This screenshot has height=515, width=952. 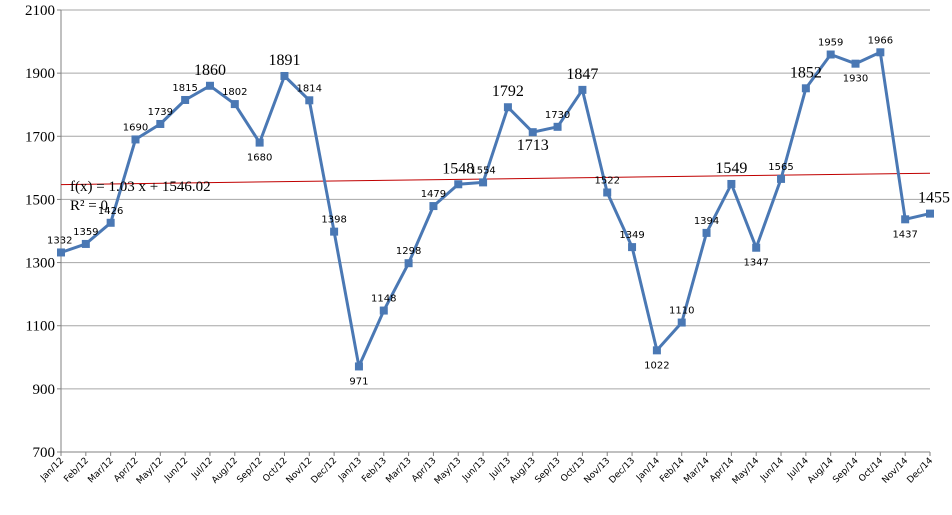 I want to click on x-tick-label-25: Feb/14, so click(x=672, y=470).